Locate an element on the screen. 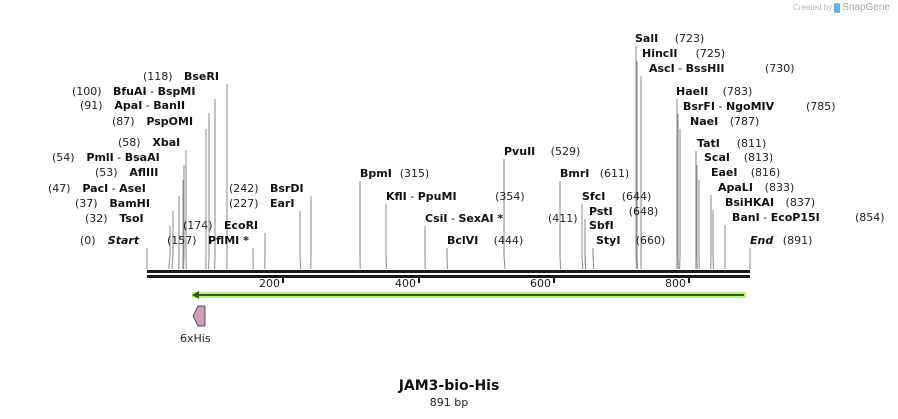 The height and width of the screenshot is (419, 898). restriction-site: (242) BsrDI is located at coordinates (266, 188).